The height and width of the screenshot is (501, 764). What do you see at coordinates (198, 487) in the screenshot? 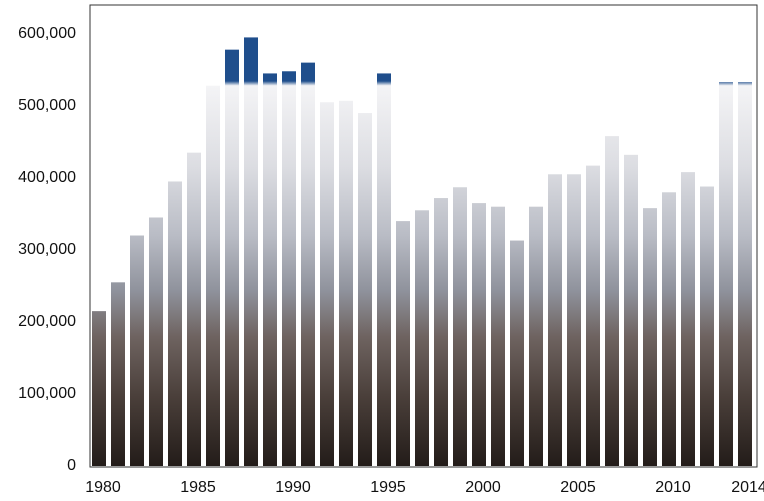
I see `x-tick-label: 1985` at bounding box center [198, 487].